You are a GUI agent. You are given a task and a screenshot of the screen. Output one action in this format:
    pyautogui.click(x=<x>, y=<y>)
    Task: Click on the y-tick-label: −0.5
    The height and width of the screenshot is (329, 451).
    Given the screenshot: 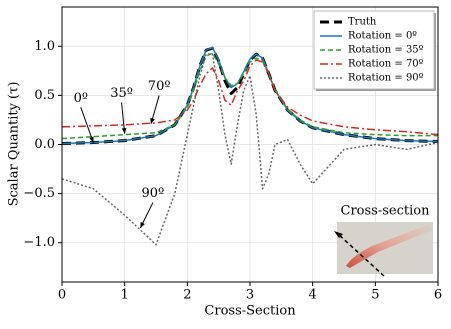 What is the action you would take?
    pyautogui.click(x=39, y=193)
    